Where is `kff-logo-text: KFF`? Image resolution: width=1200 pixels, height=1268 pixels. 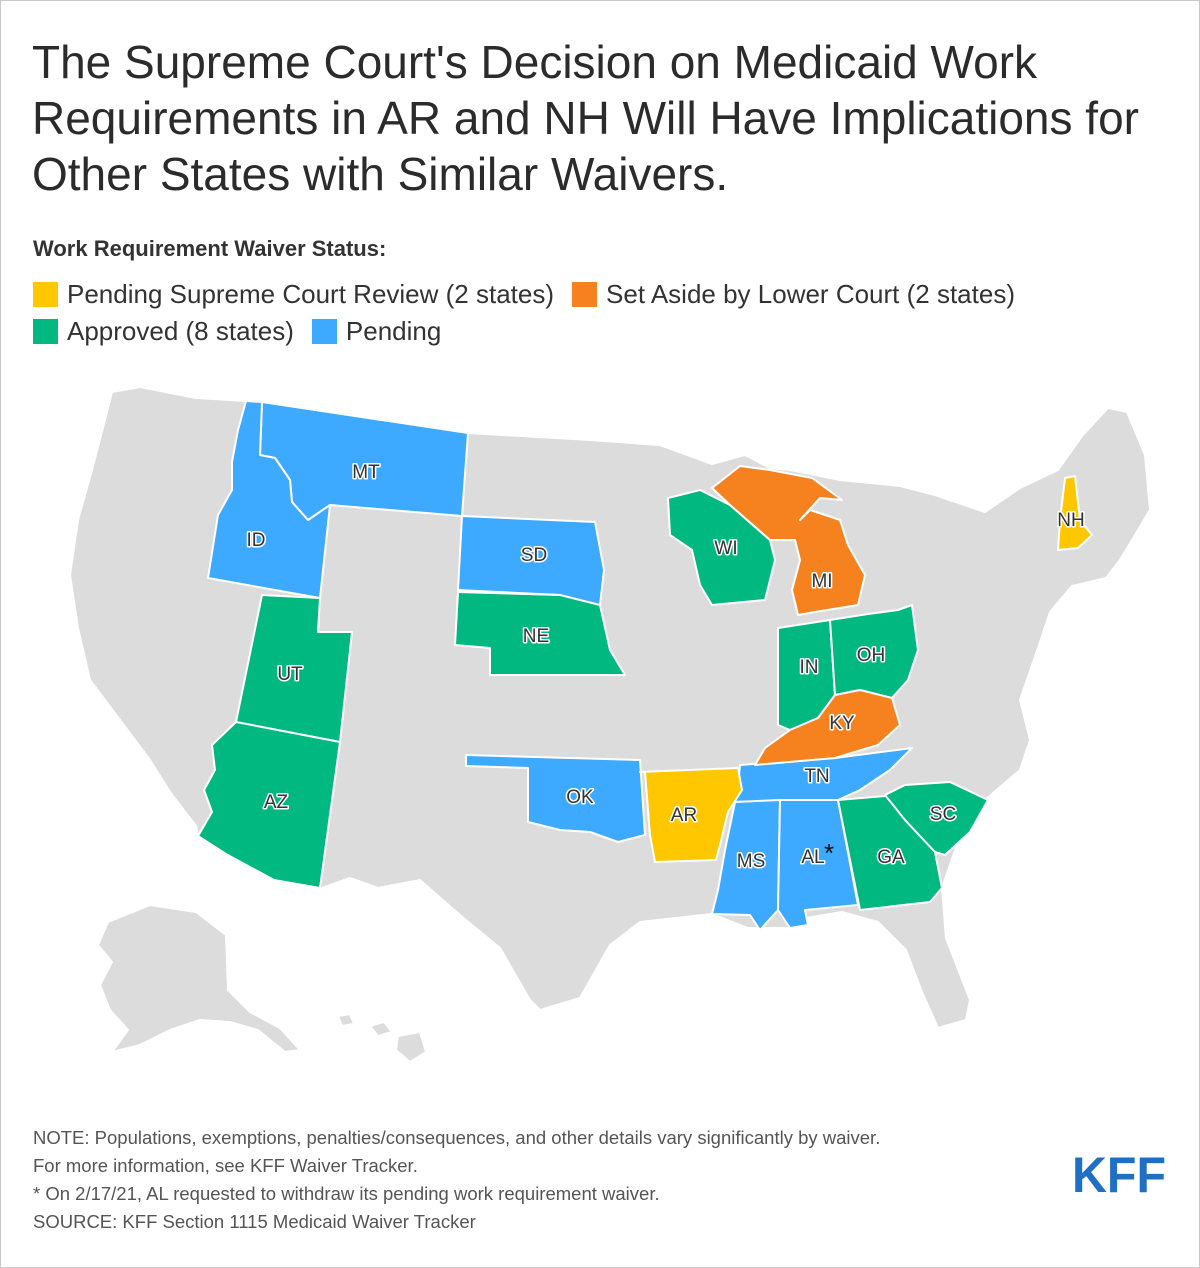
kff-logo-text: KFF is located at coordinates (1119, 1174).